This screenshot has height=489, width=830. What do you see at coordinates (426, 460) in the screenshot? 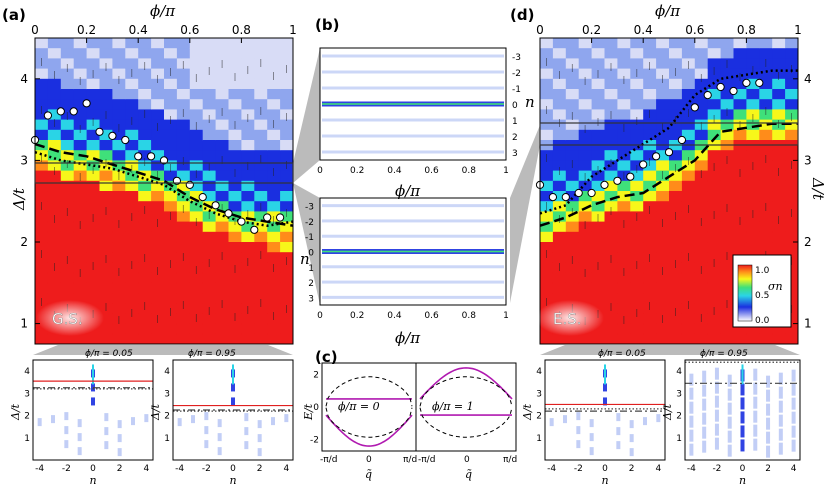
I see `c-tick-qneg-right: -π/d` at bounding box center [426, 460].